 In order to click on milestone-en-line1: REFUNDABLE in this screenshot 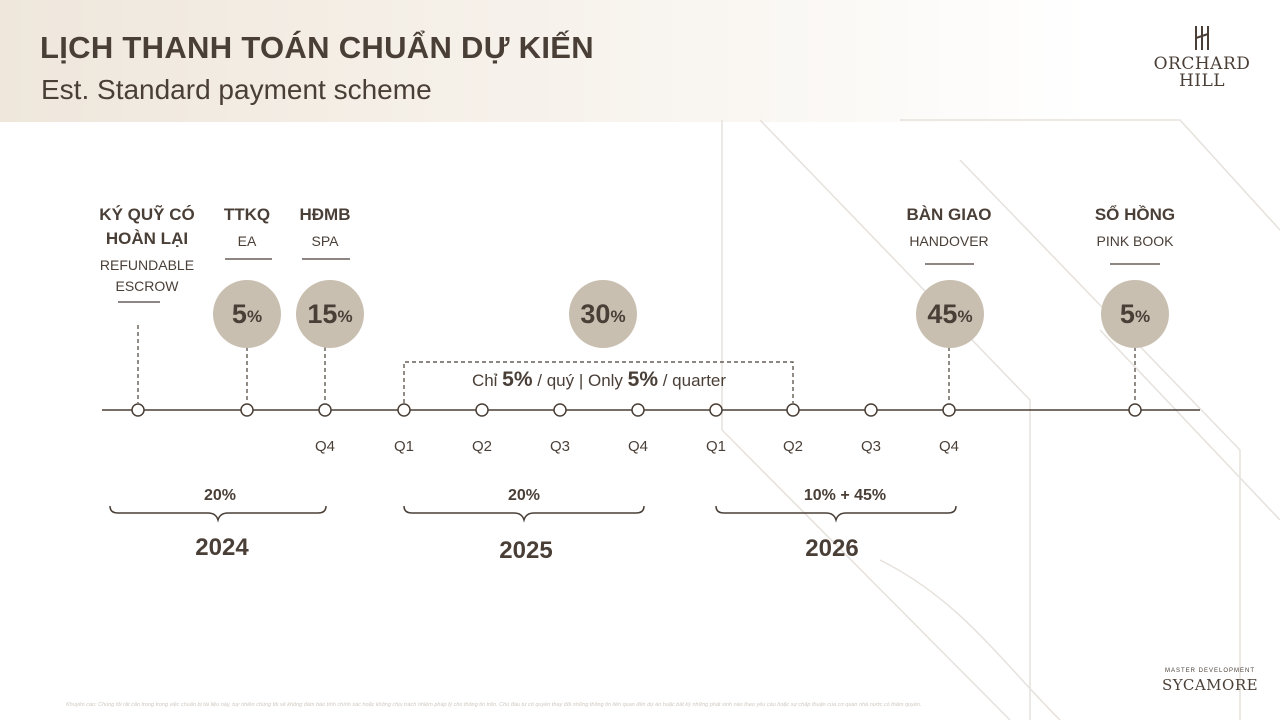, I will do `click(147, 265)`.